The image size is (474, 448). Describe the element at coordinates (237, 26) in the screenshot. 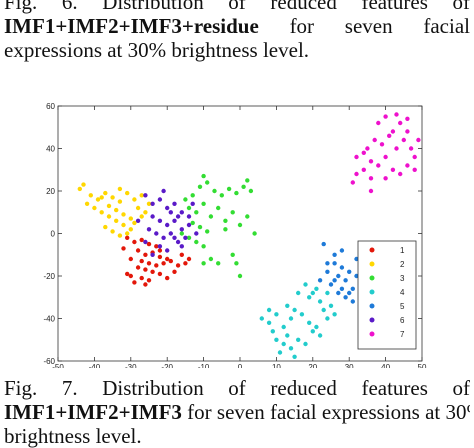

I see `figure-6-caption-line-2: IMF1+IMF2+IMF3+residue for seven facial` at that location.